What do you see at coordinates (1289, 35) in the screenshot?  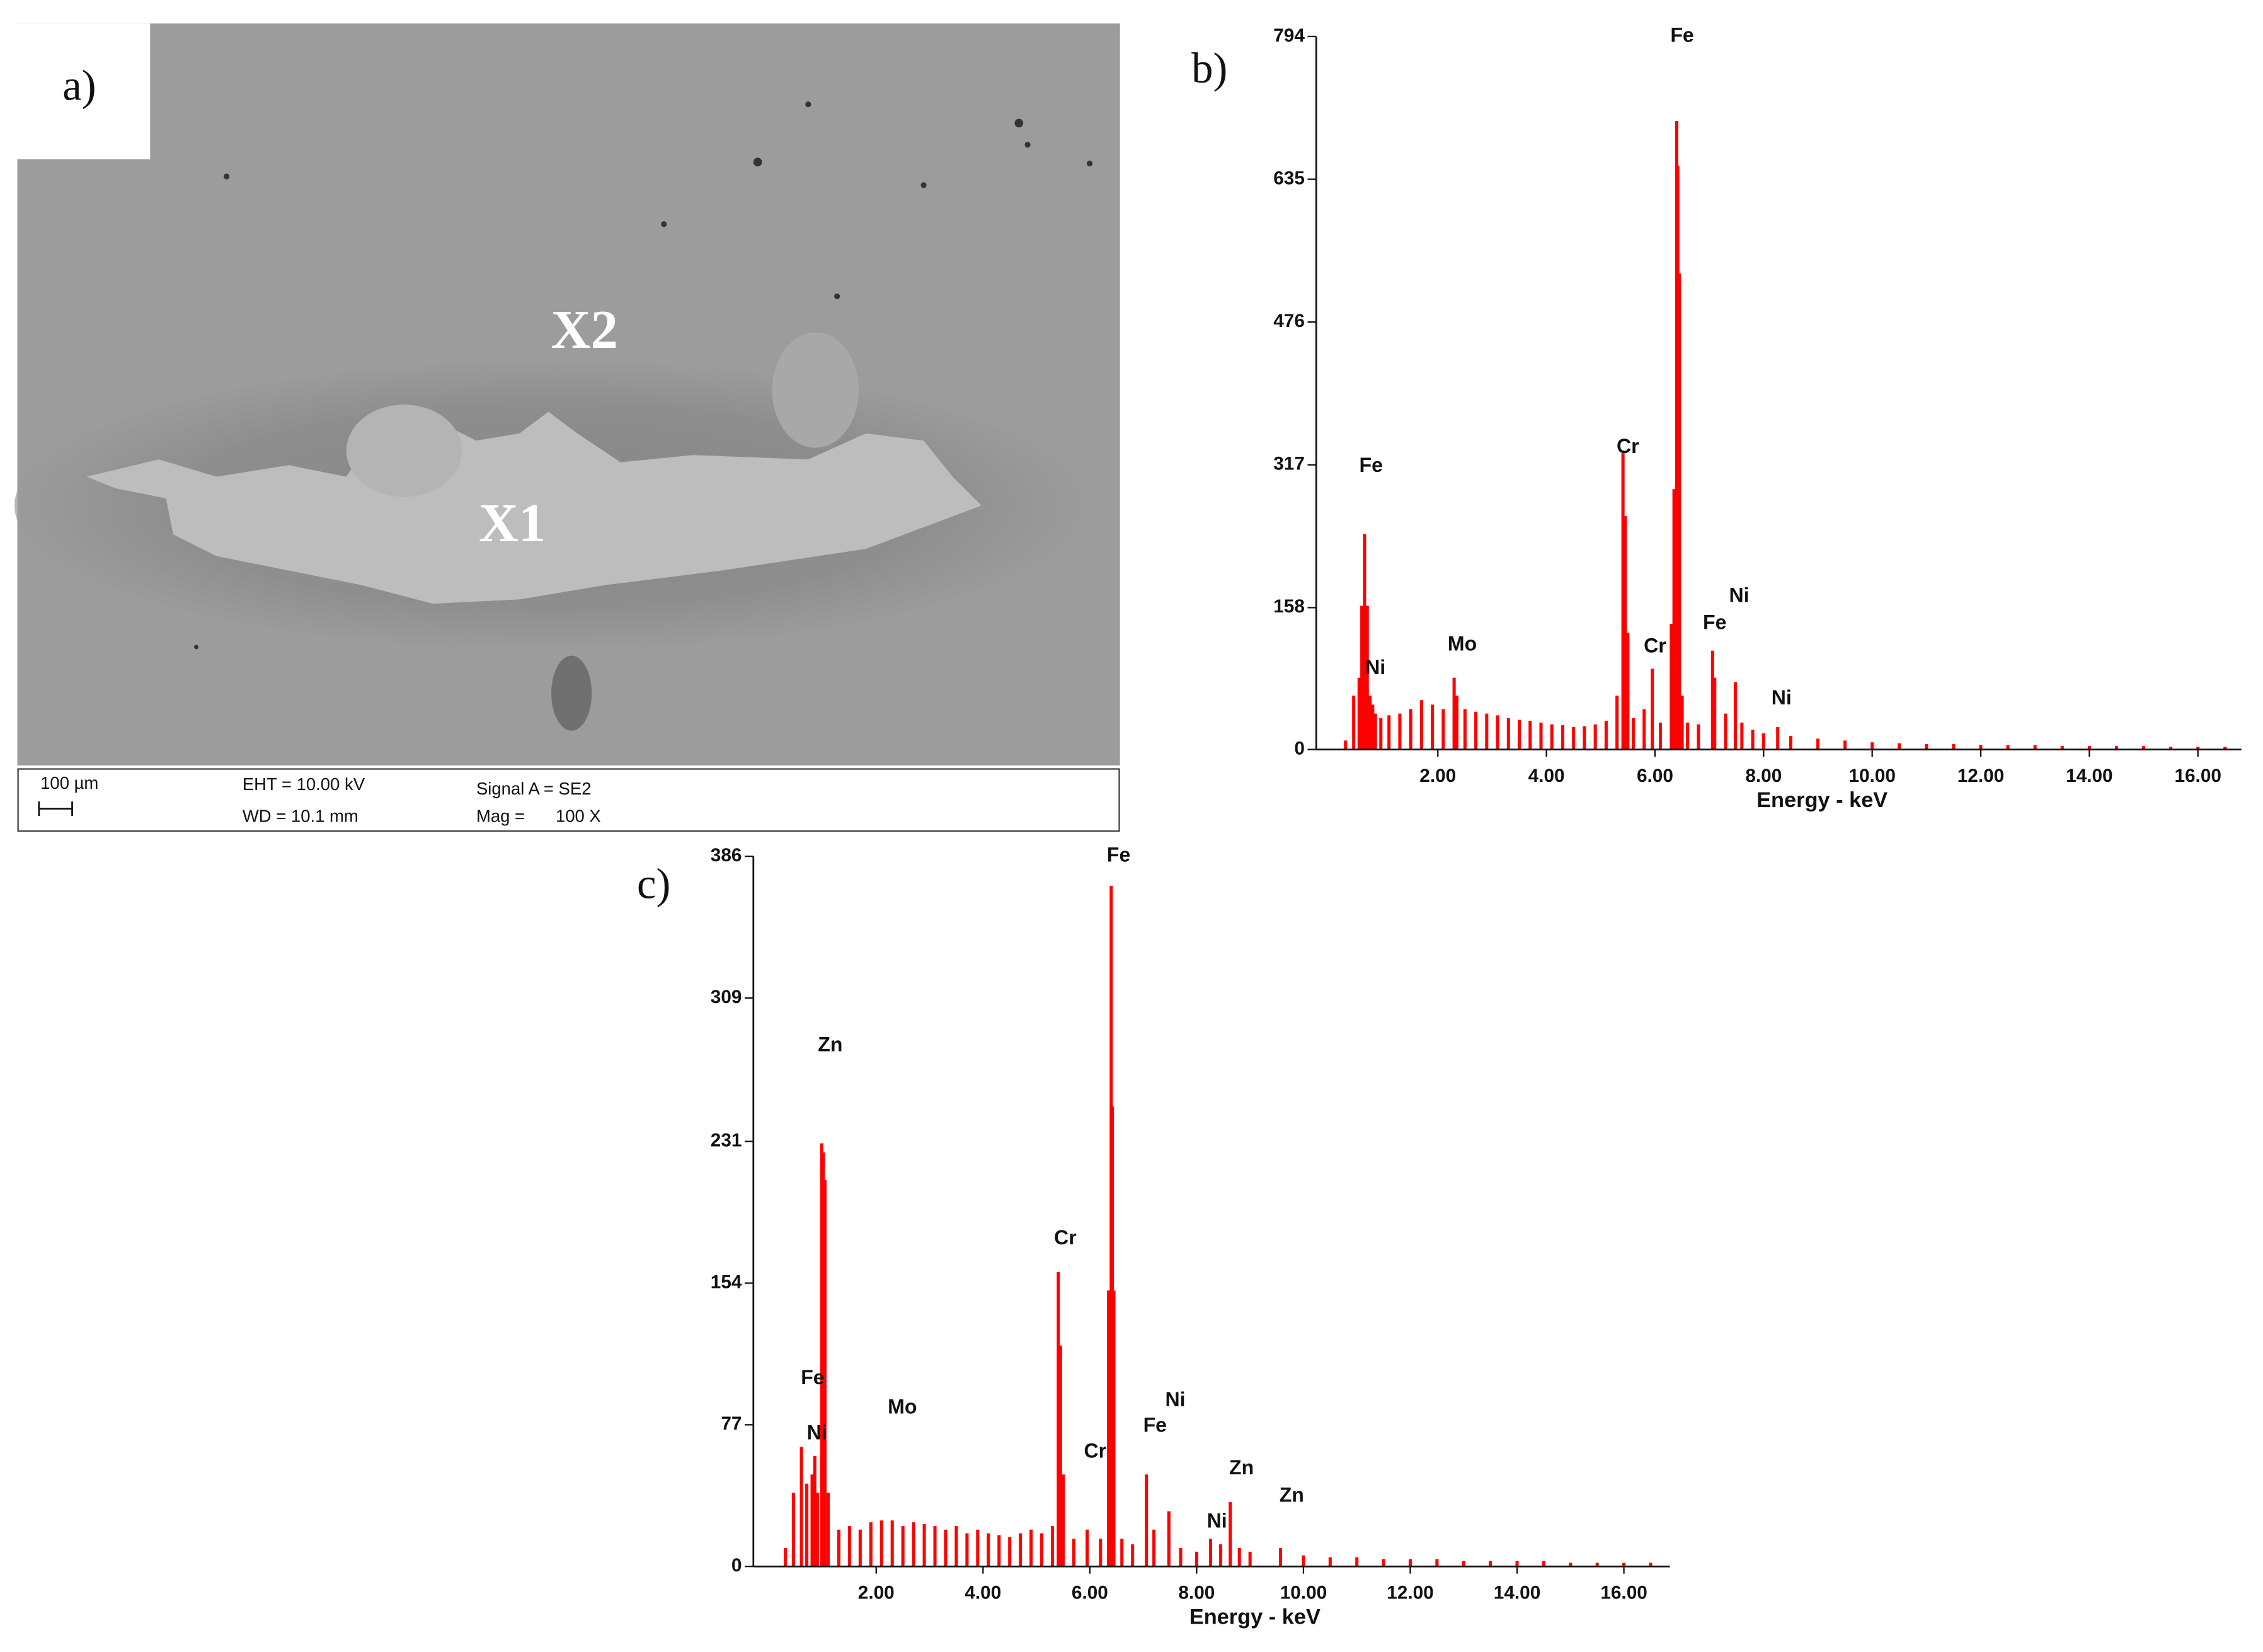 I see `y-tick-label: 794` at bounding box center [1289, 35].